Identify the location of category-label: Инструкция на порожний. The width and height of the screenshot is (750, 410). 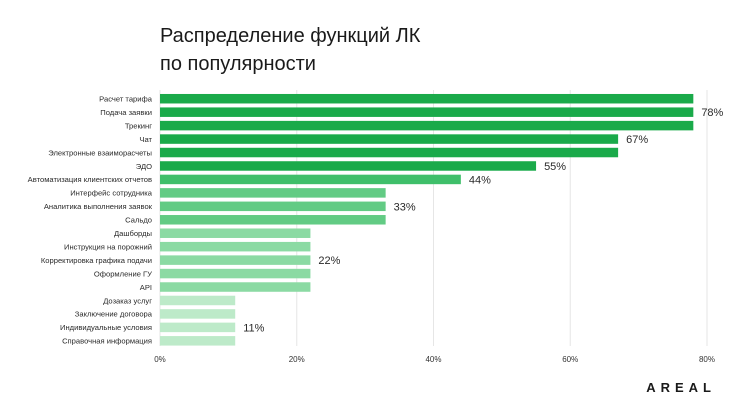
(108, 246).